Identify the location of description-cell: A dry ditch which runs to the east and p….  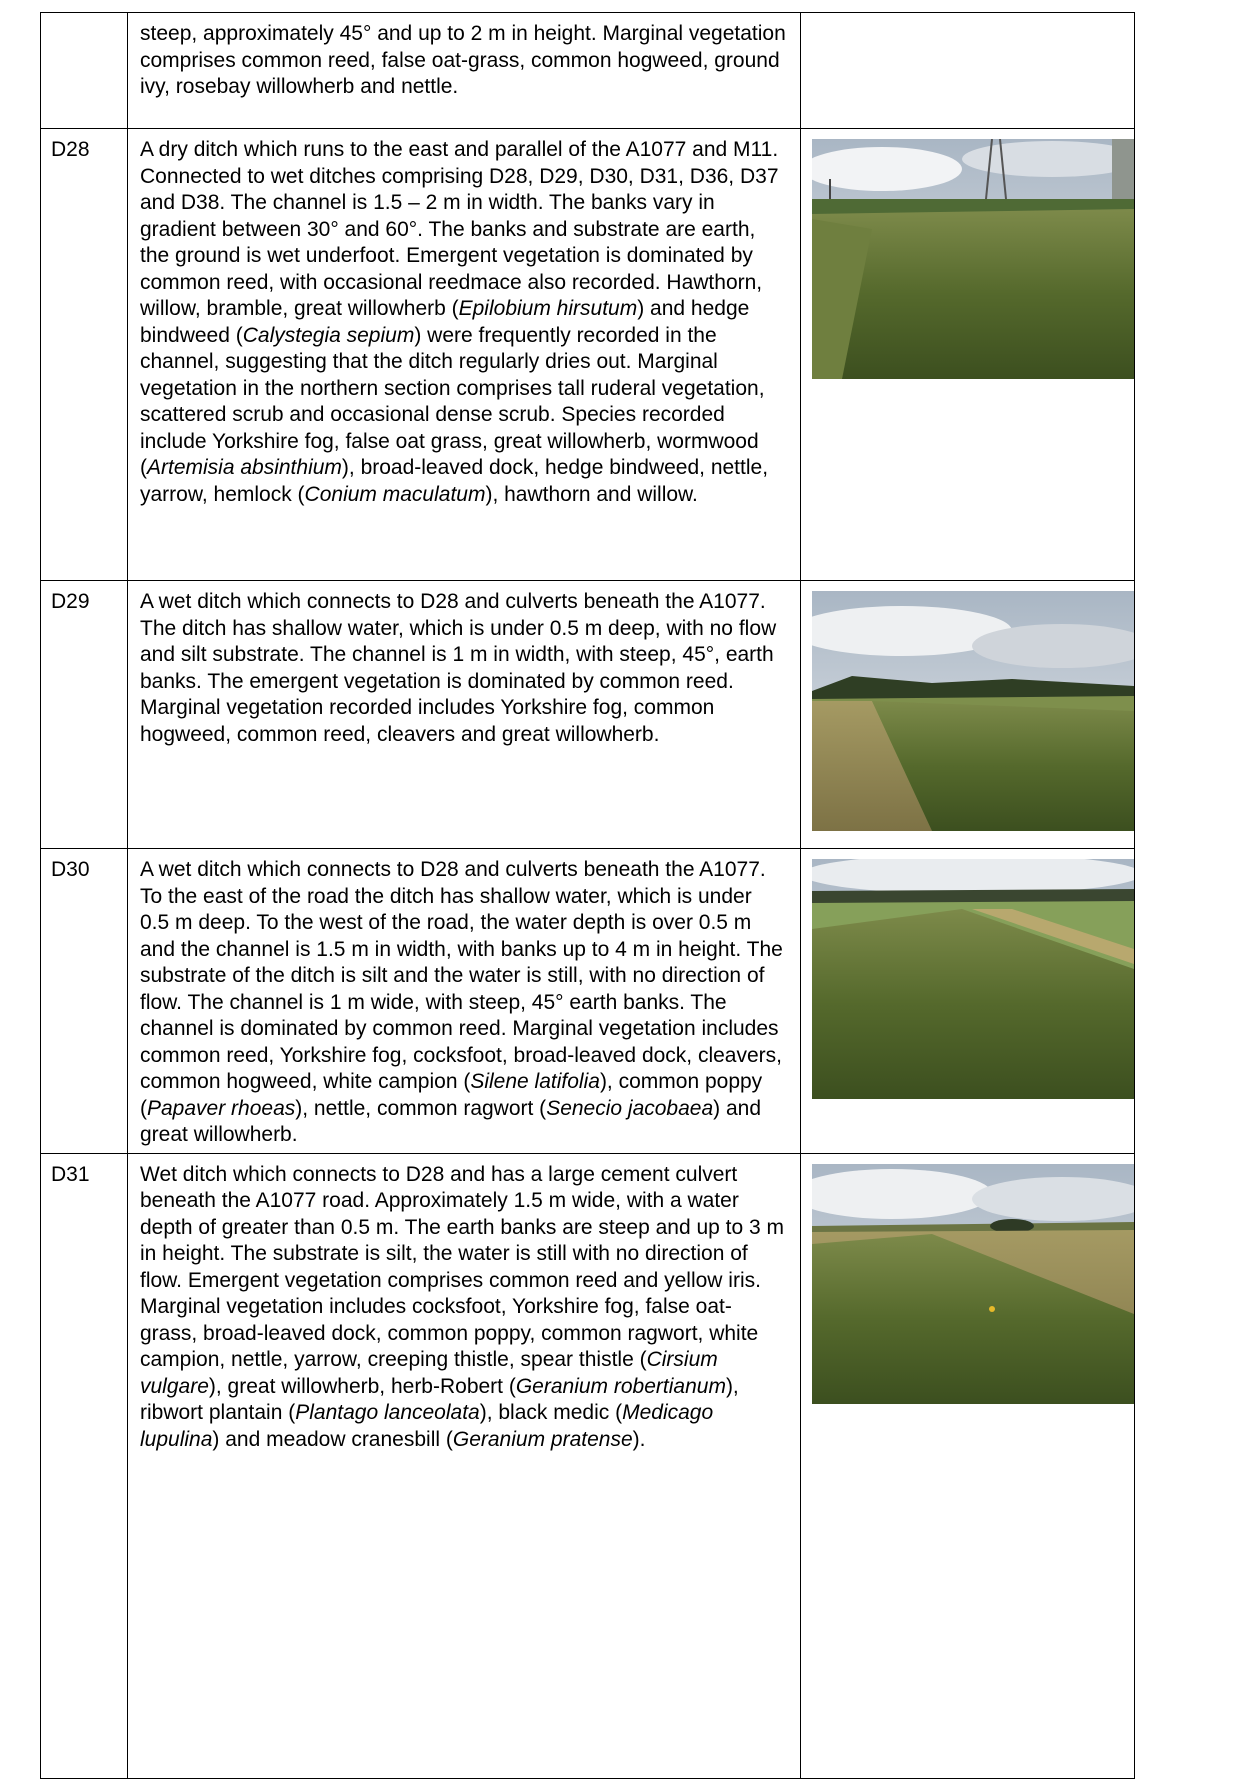
(464, 354).